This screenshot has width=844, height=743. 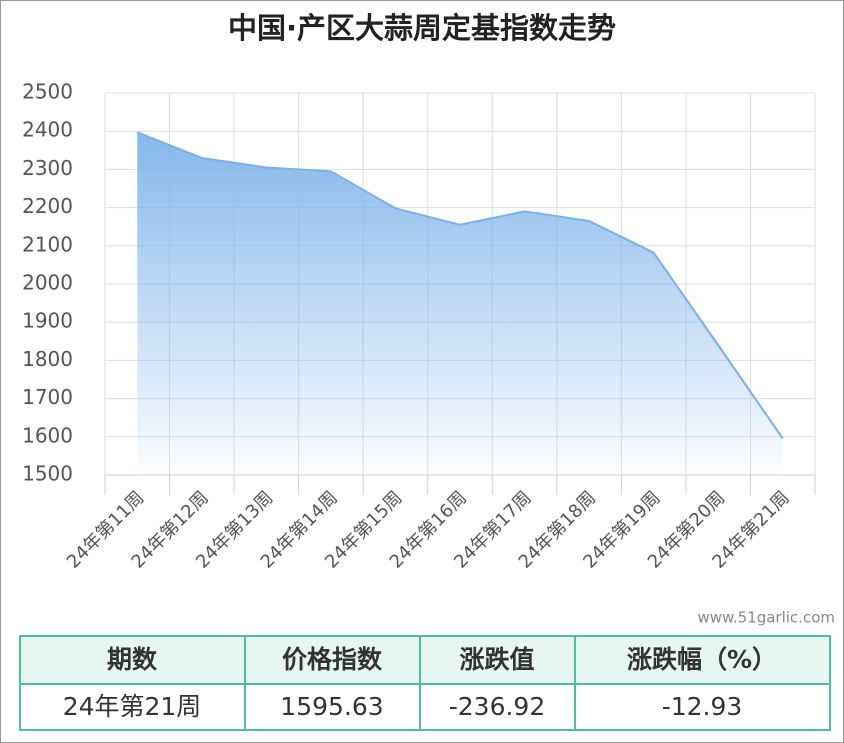 I want to click on y-tick-label: 1700, so click(x=47, y=397).